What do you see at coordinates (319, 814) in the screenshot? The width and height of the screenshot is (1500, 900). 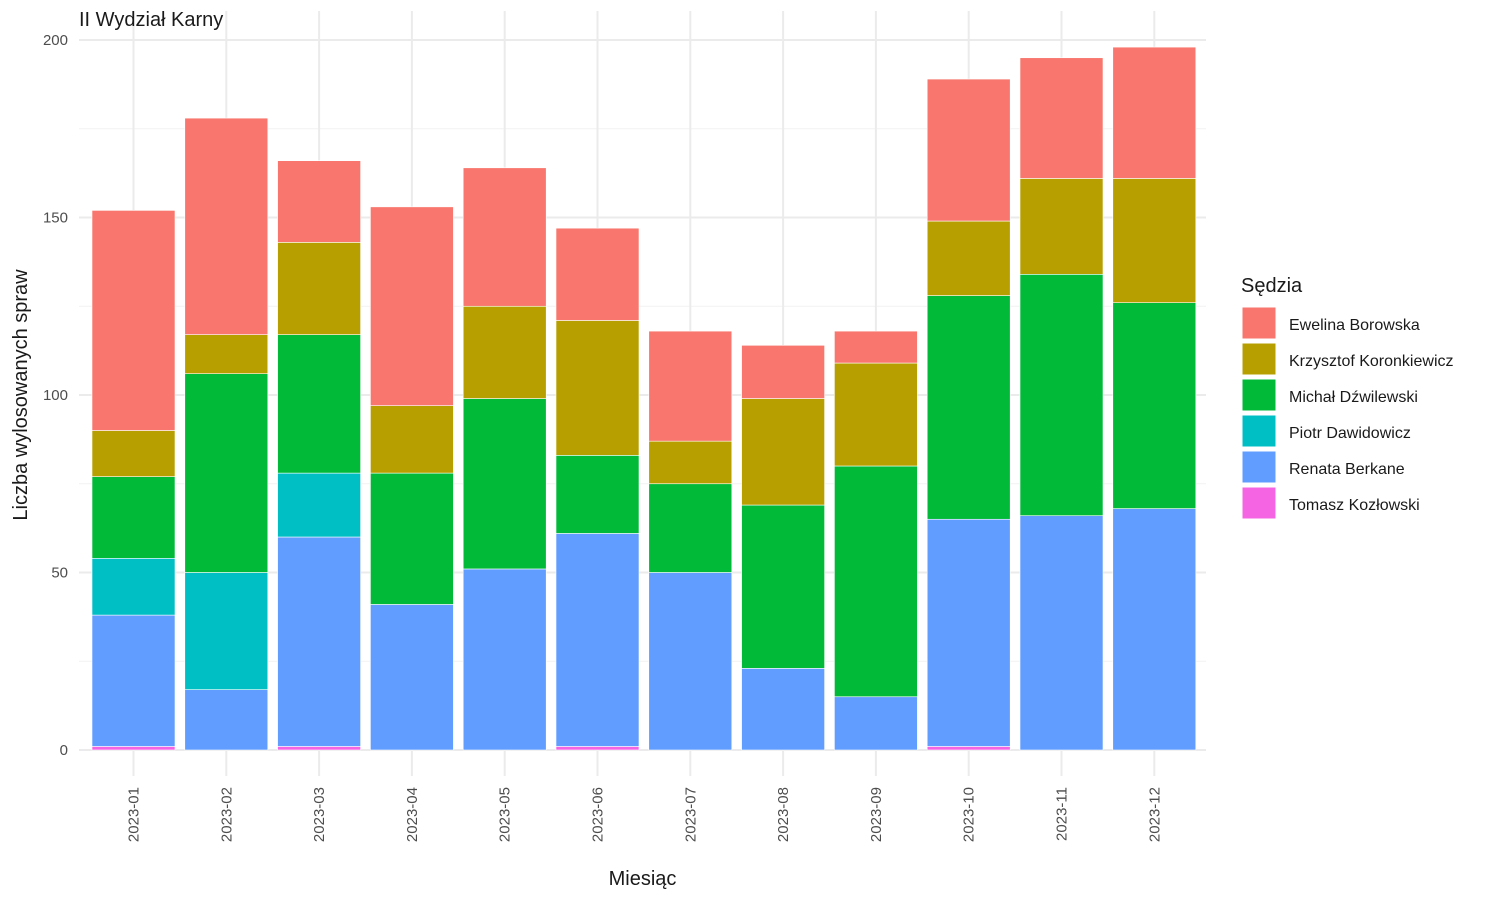 I see `x-tick-label: 2023-03` at bounding box center [319, 814].